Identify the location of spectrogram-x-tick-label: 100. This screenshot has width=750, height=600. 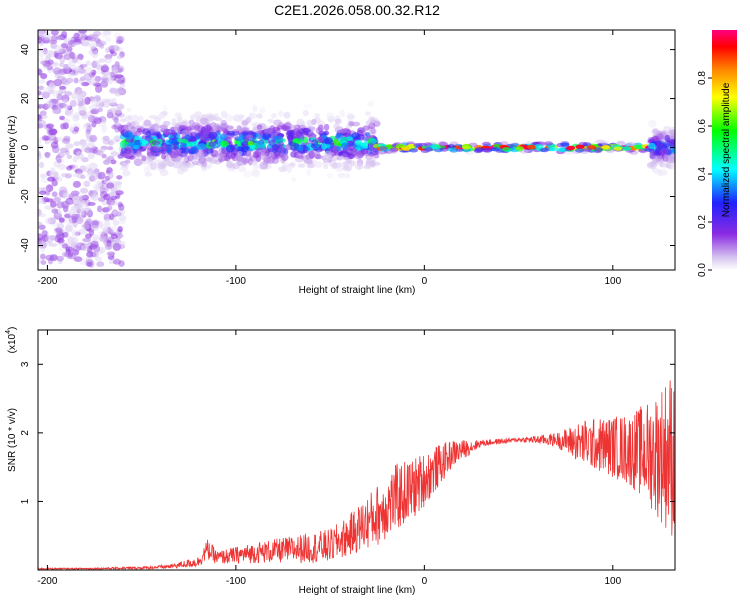
(612, 281).